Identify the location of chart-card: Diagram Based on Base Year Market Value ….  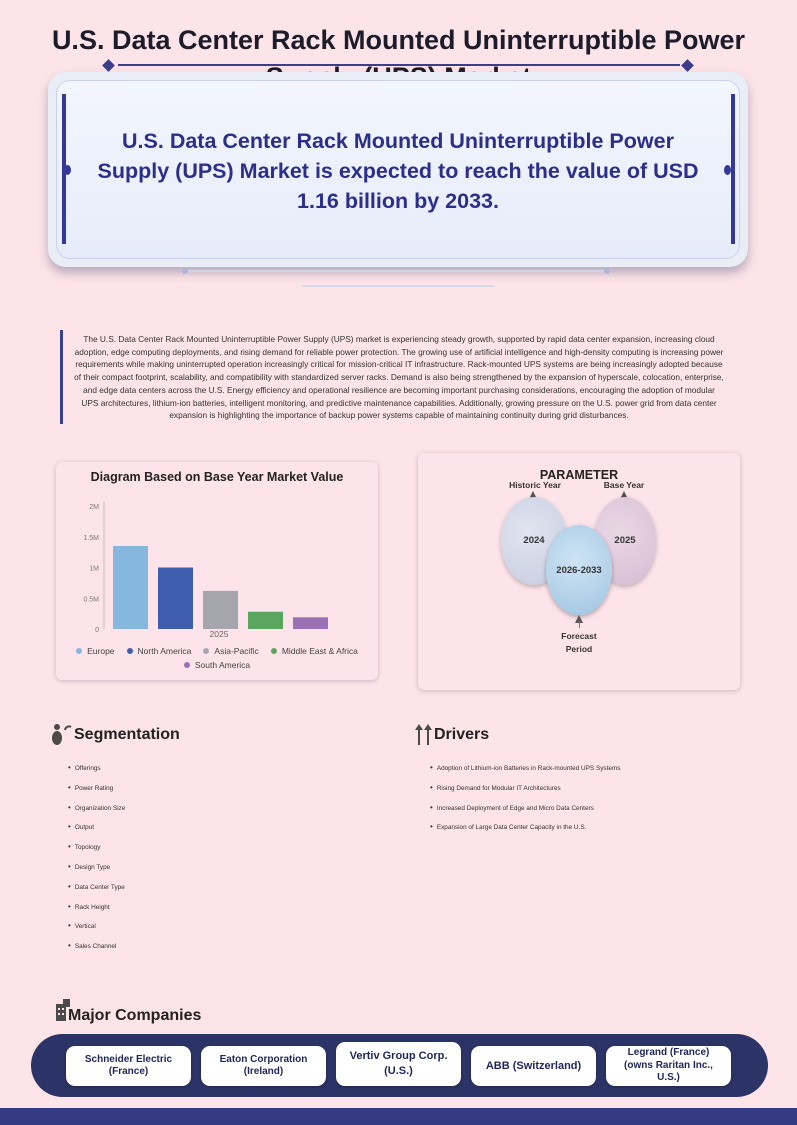
(217, 571).